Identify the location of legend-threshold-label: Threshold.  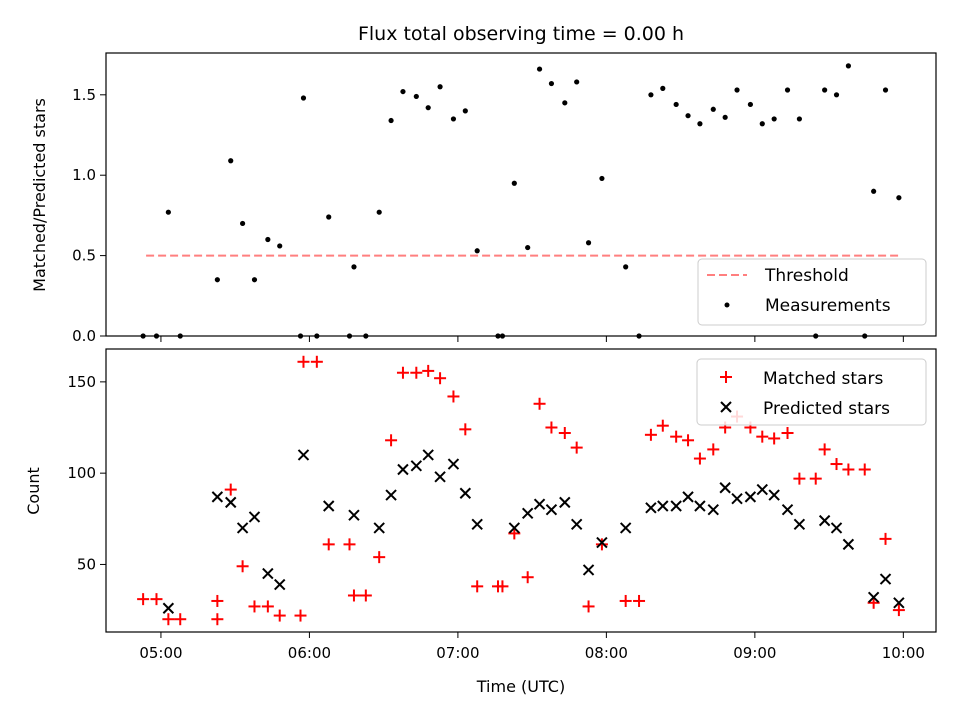
(806, 276).